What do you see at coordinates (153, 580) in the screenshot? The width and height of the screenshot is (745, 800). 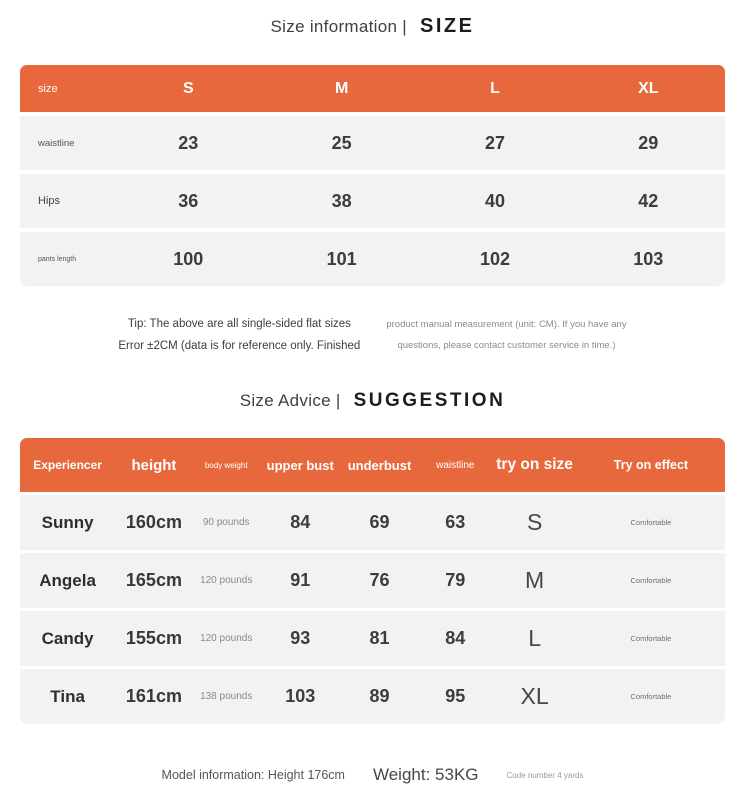 I see `cell-height: 165cm` at bounding box center [153, 580].